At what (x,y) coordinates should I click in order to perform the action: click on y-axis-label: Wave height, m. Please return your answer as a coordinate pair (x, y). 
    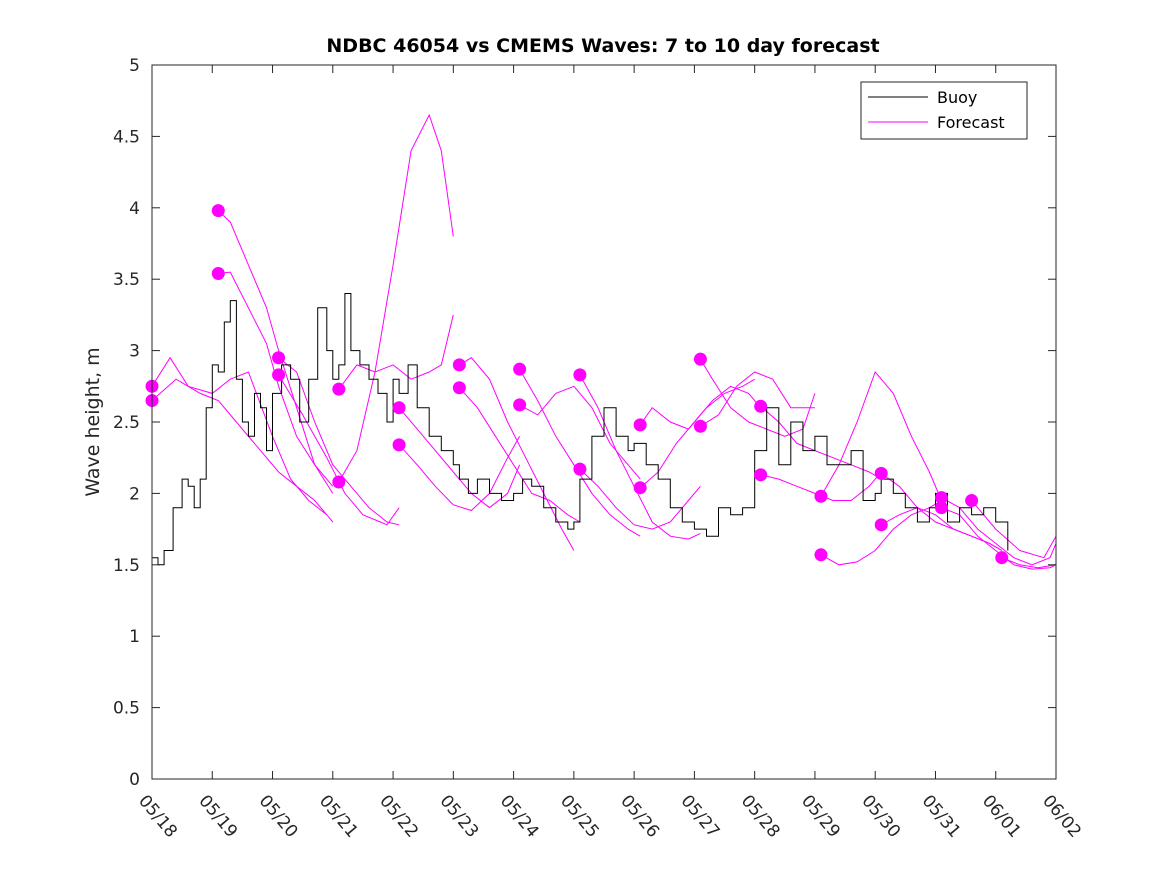
    Looking at the image, I should click on (93, 421).